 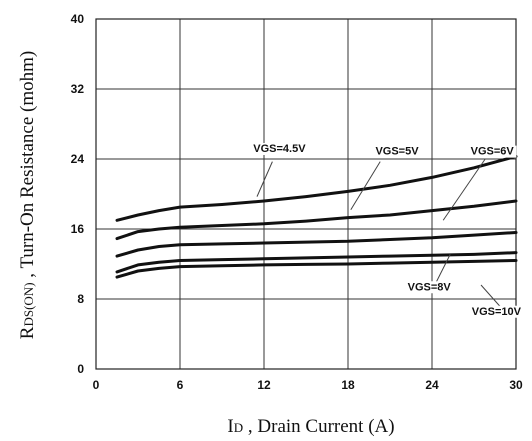 What do you see at coordinates (78, 19) in the screenshot?
I see `y-tick-label: 40` at bounding box center [78, 19].